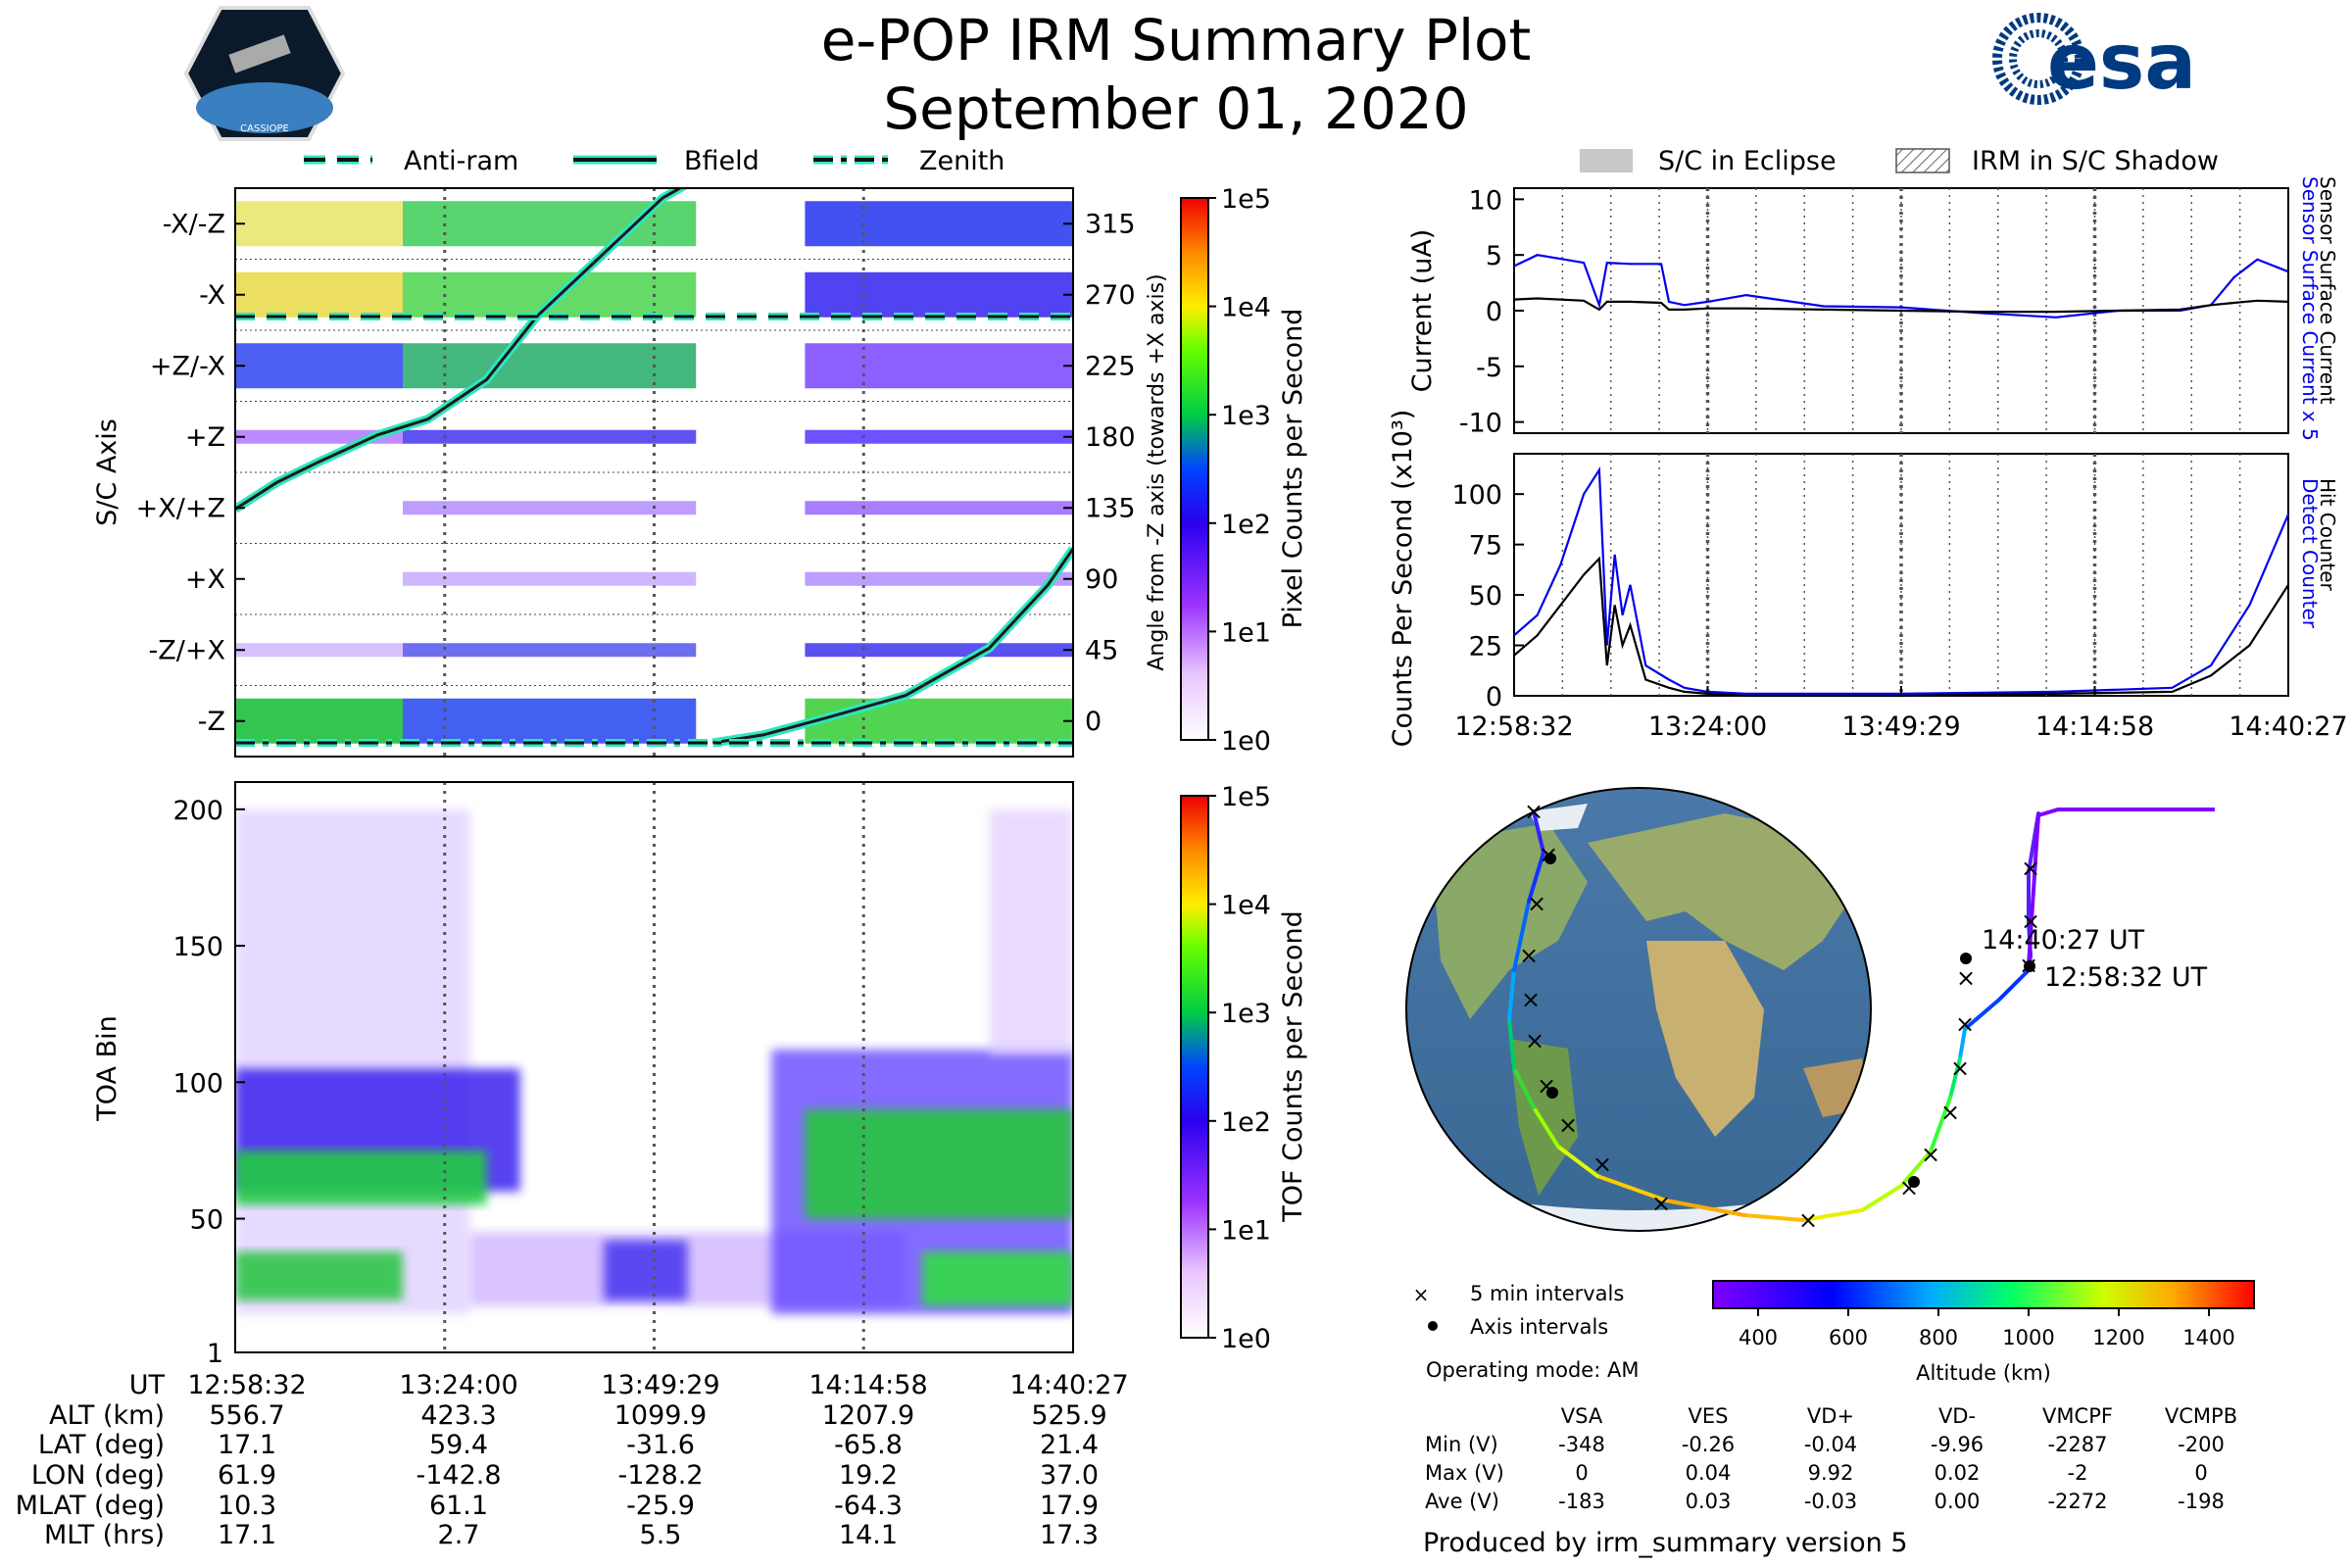 This screenshot has height=1568, width=2352. I want to click on xtick: 14:14:58, so click(2094, 726).